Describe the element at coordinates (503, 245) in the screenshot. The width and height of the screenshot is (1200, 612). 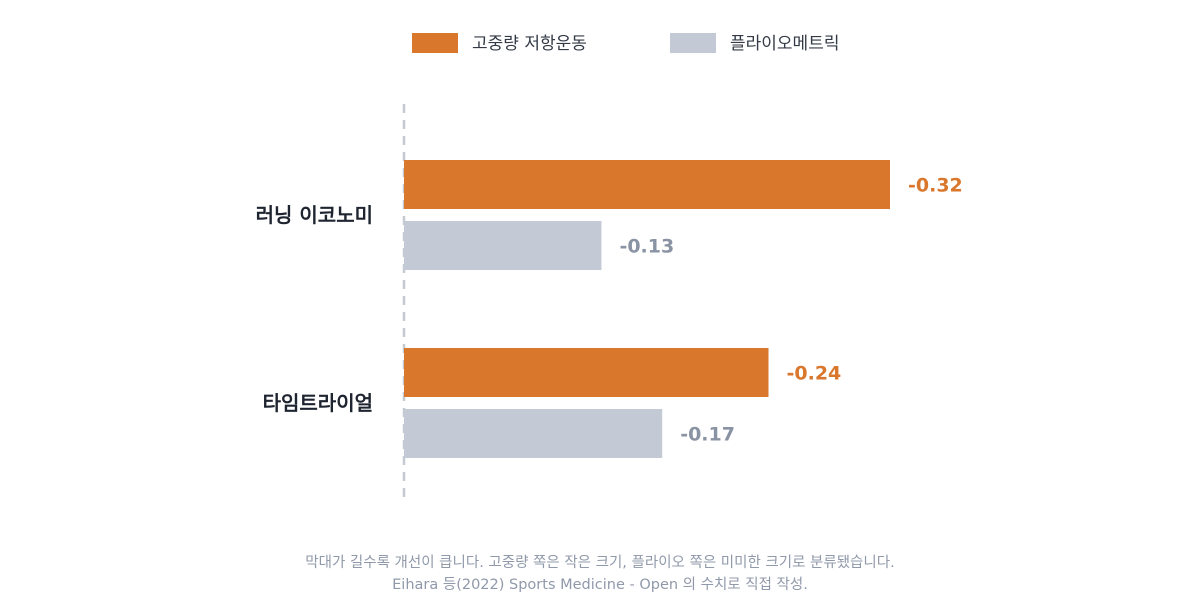
I see `bar-running-economy-plyometric` at that location.